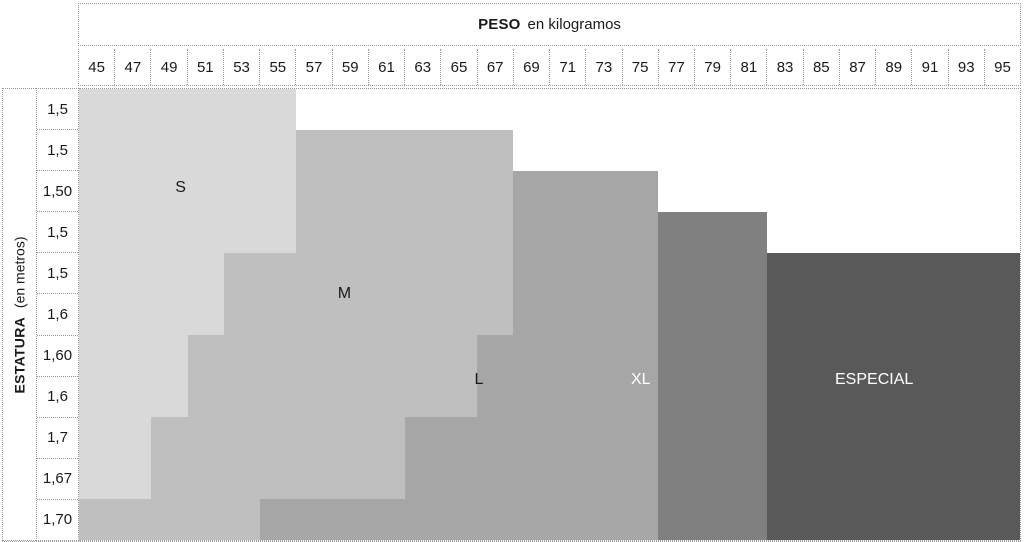  Describe the element at coordinates (97, 67) in the screenshot. I see `weight-header-cell: 45` at that location.